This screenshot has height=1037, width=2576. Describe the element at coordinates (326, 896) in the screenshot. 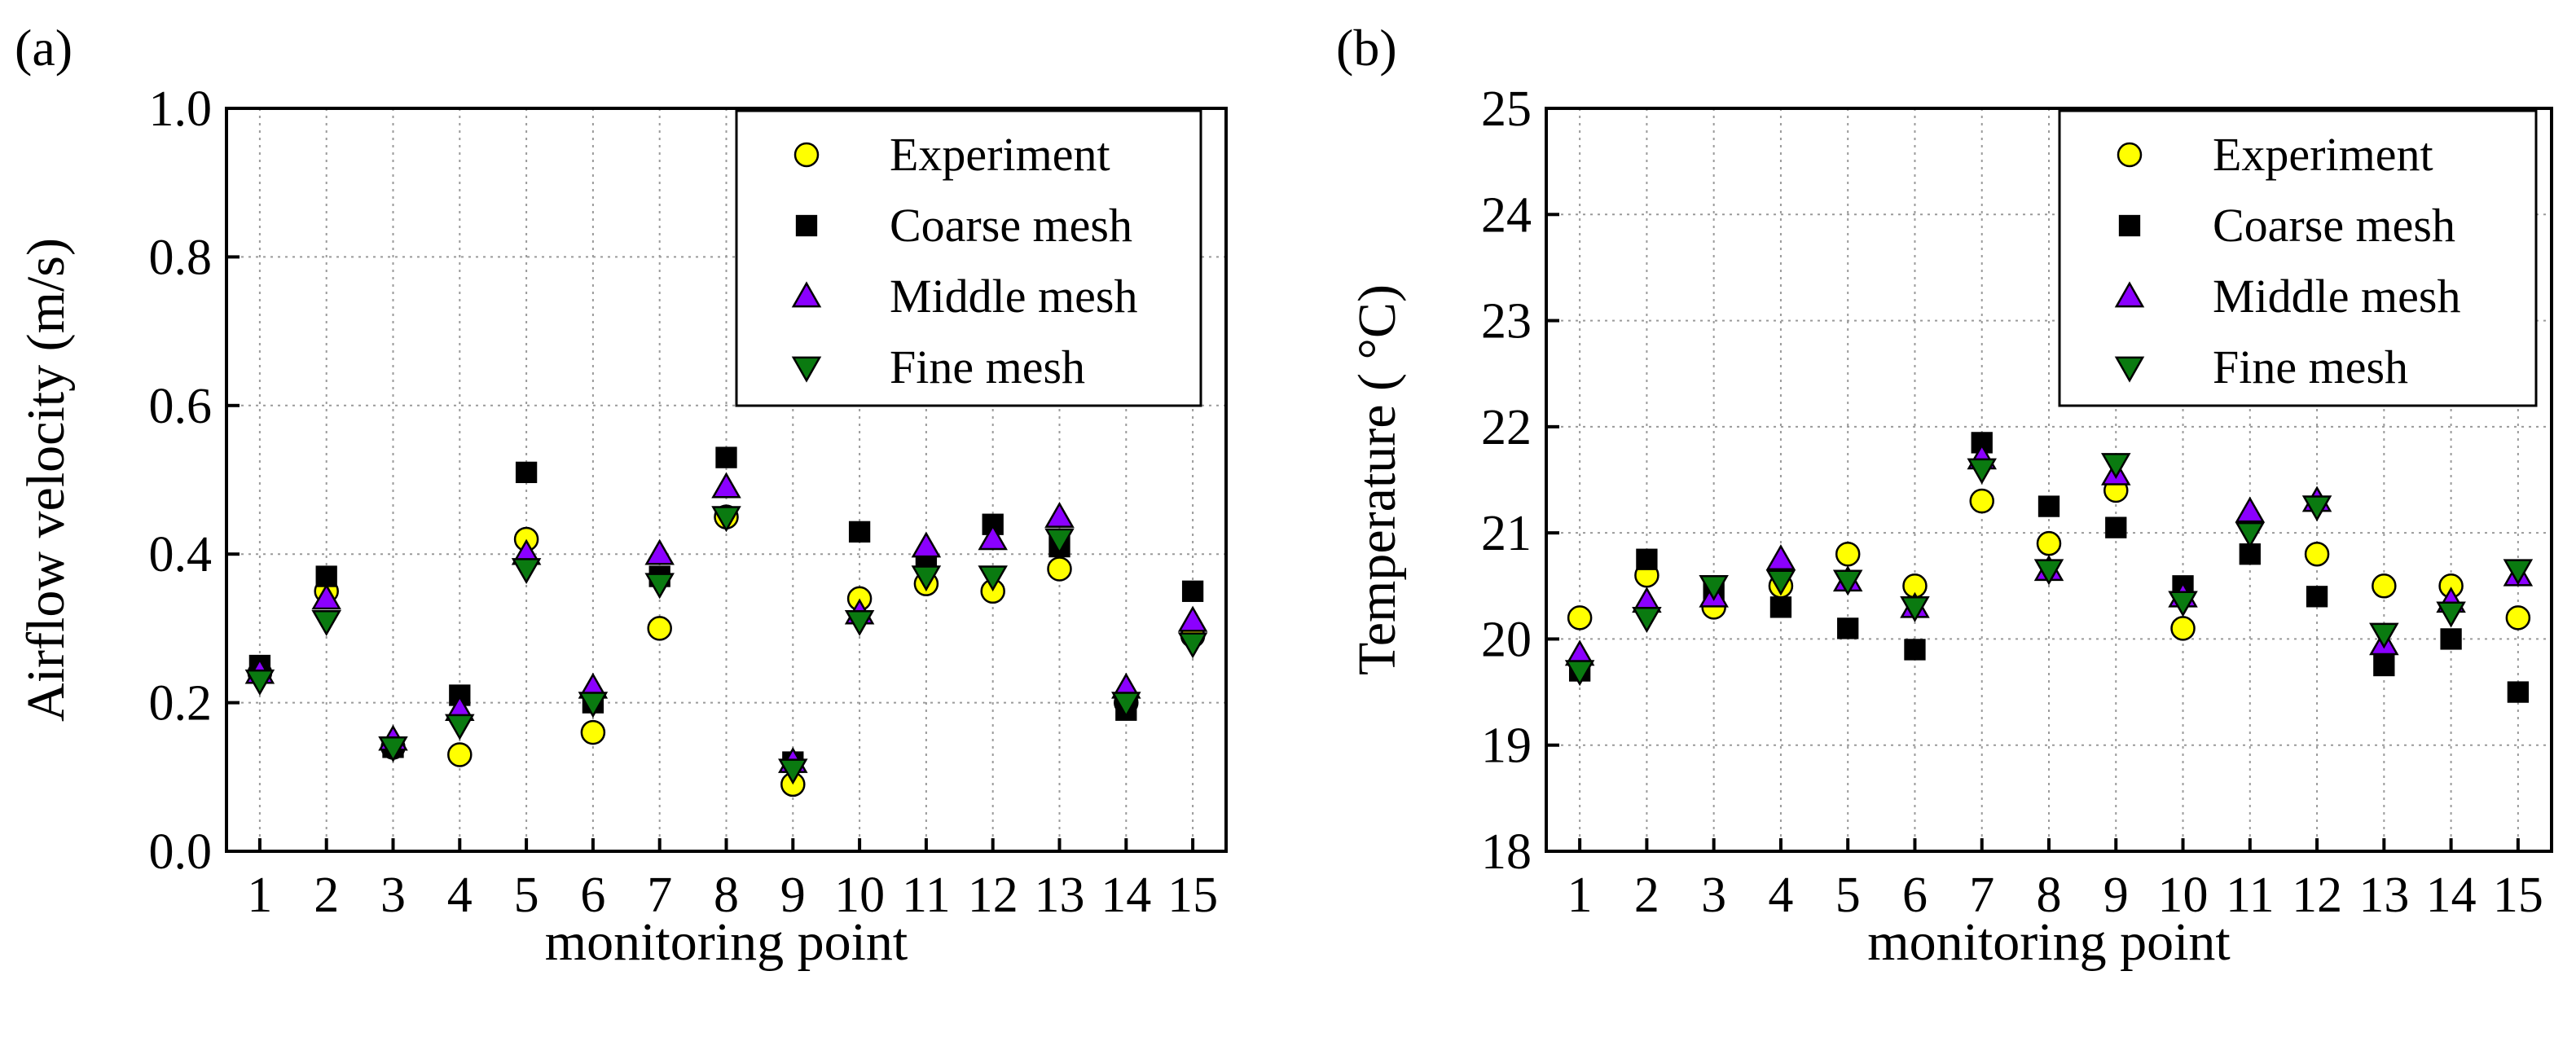

I see `x-tick-label: 2` at that location.